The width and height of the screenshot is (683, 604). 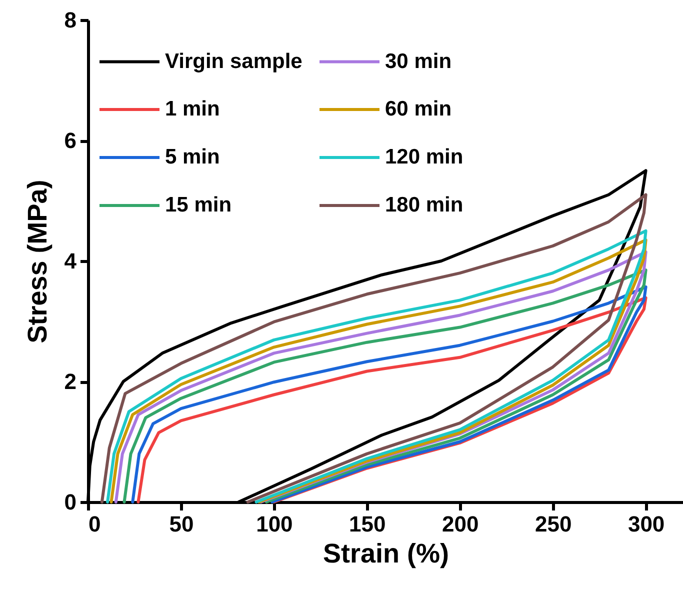 What do you see at coordinates (424, 205) in the screenshot?
I see `legend-label: 180 min` at bounding box center [424, 205].